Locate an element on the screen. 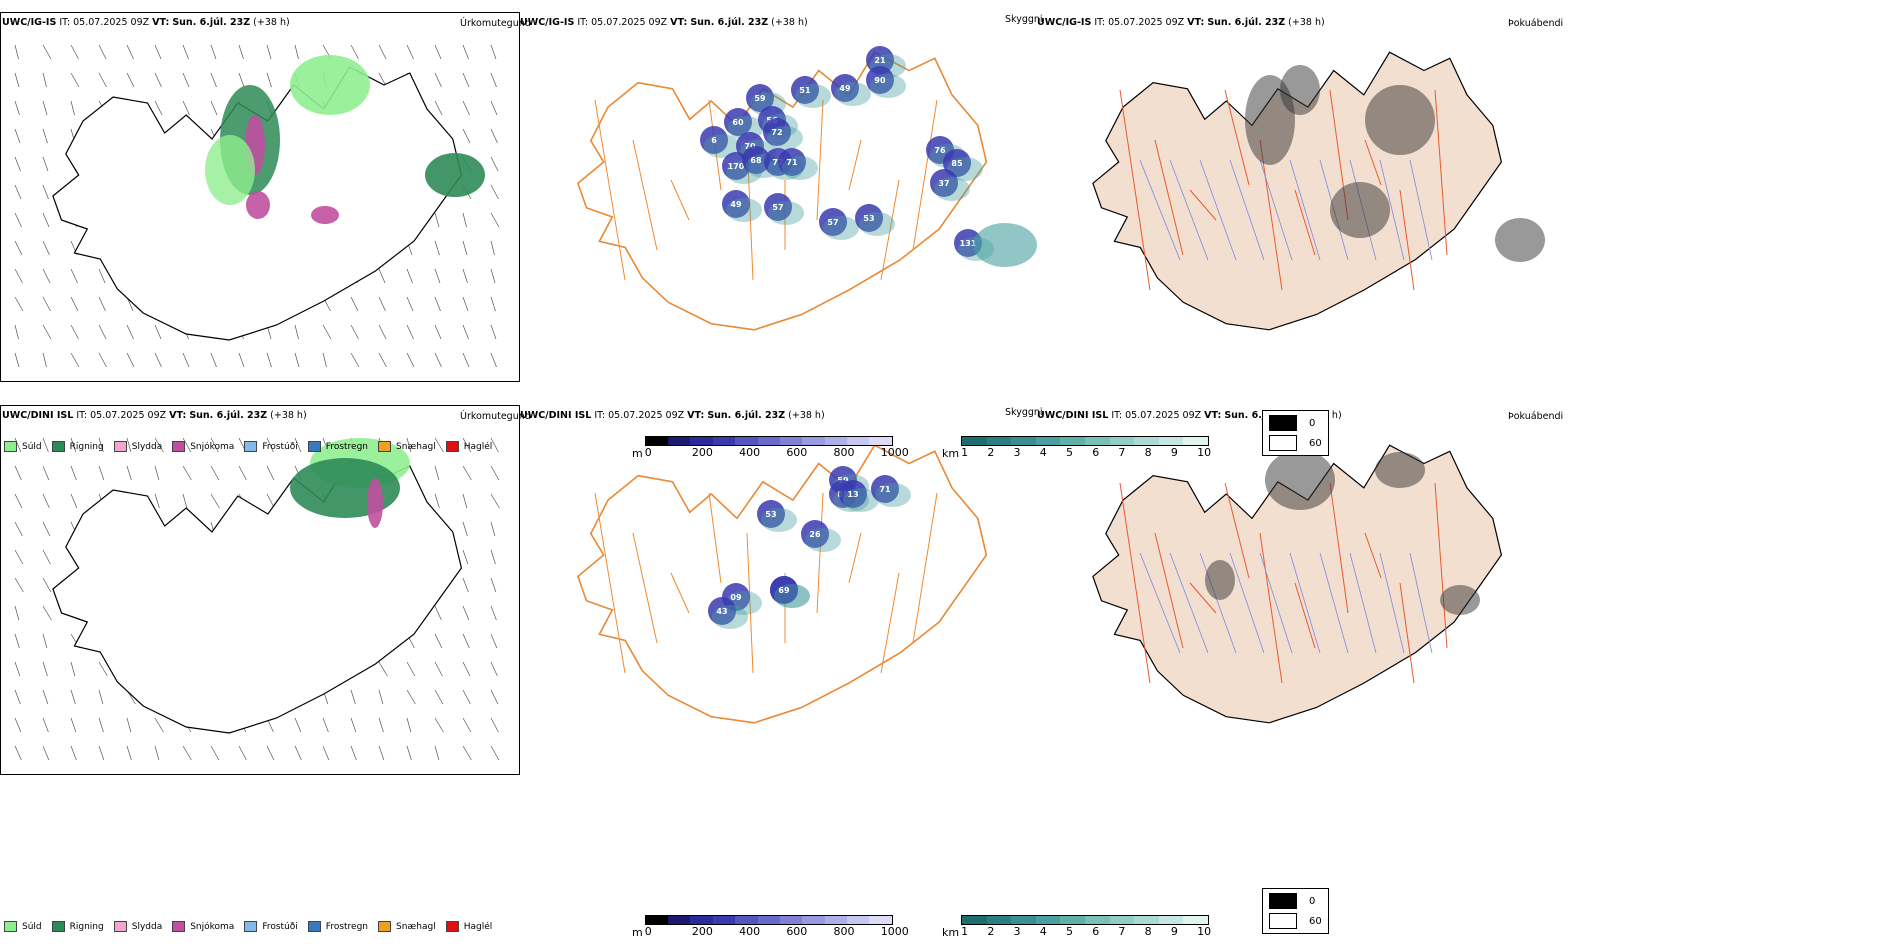 Image resolution: width=1900 pixels, height=950 pixels. fog-legend-label: 0 is located at coordinates (1312, 423).